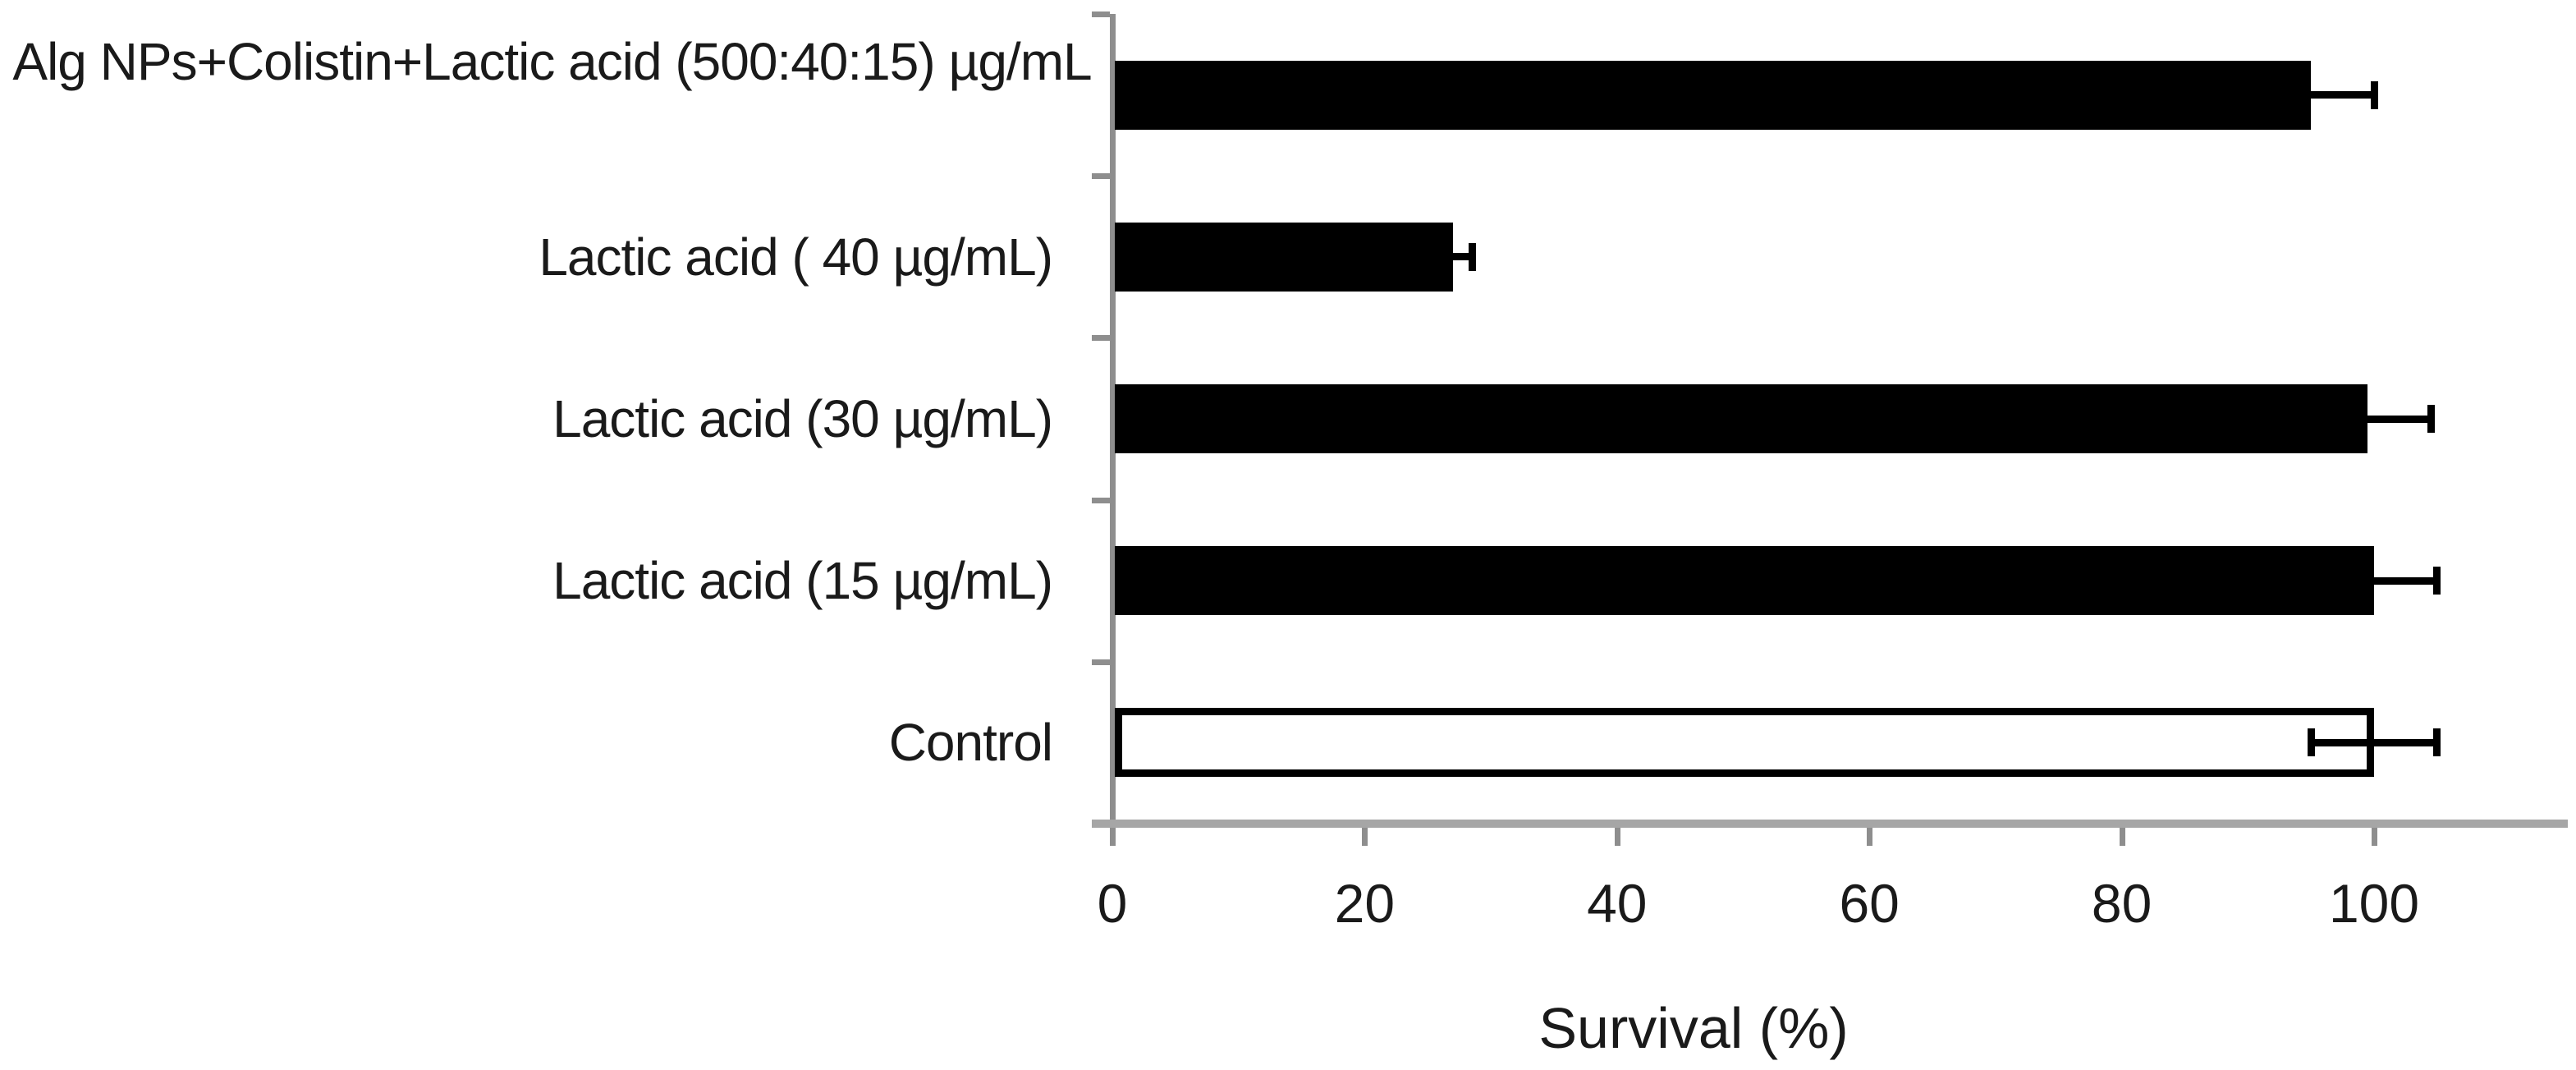  Describe the element at coordinates (1830, 824) in the screenshot. I see `x-axis-line` at that location.